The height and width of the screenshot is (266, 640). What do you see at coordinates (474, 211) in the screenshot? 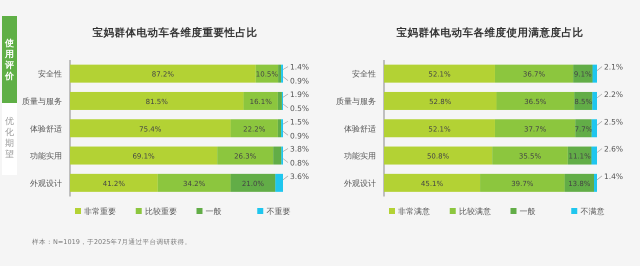
I see `legend-label: 比较满意` at bounding box center [474, 211].